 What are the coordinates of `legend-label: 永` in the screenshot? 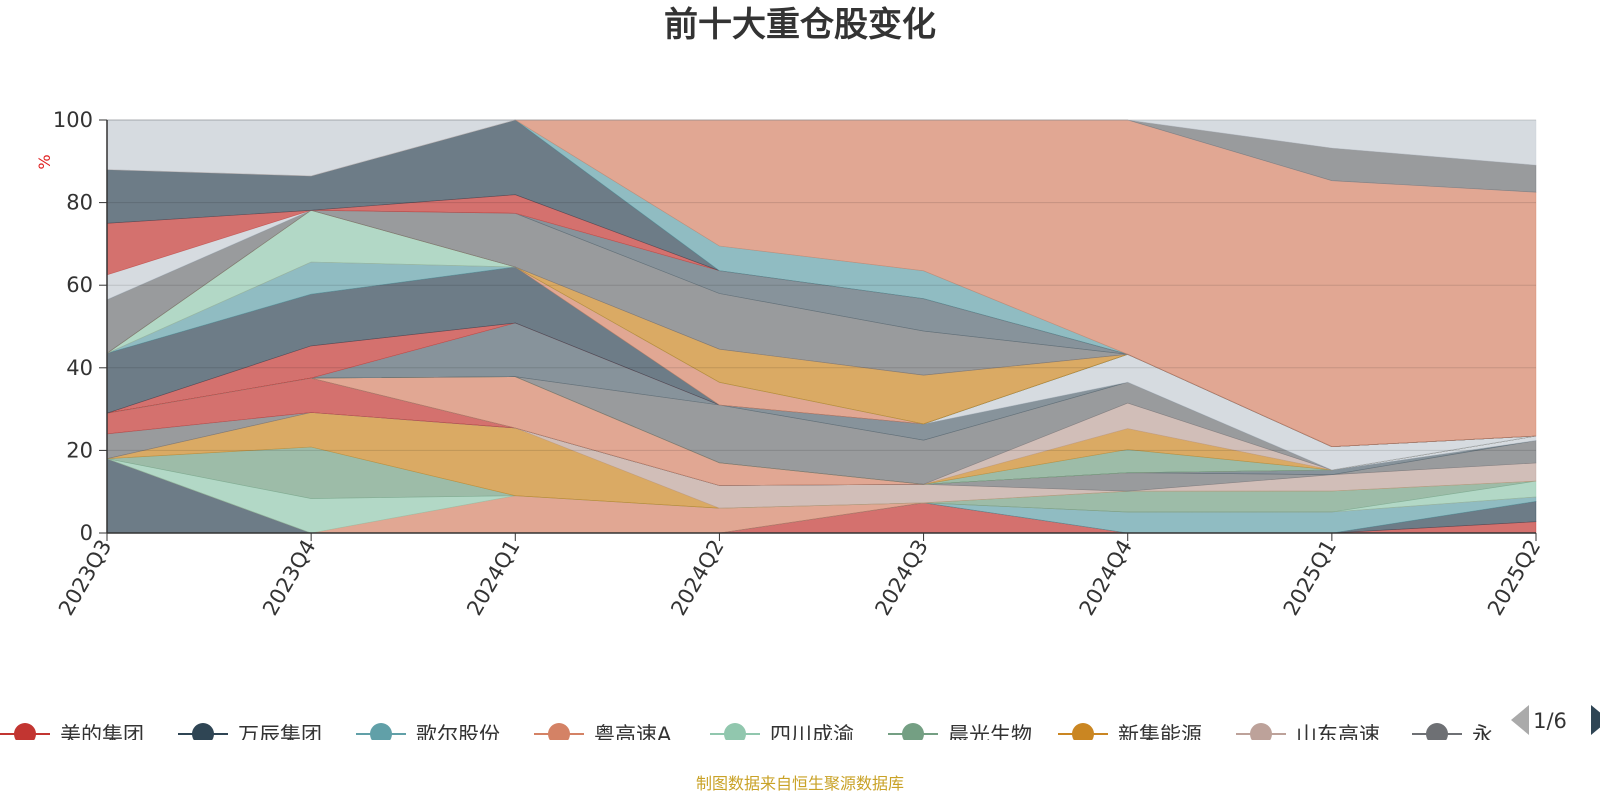 It's located at (1482, 735).